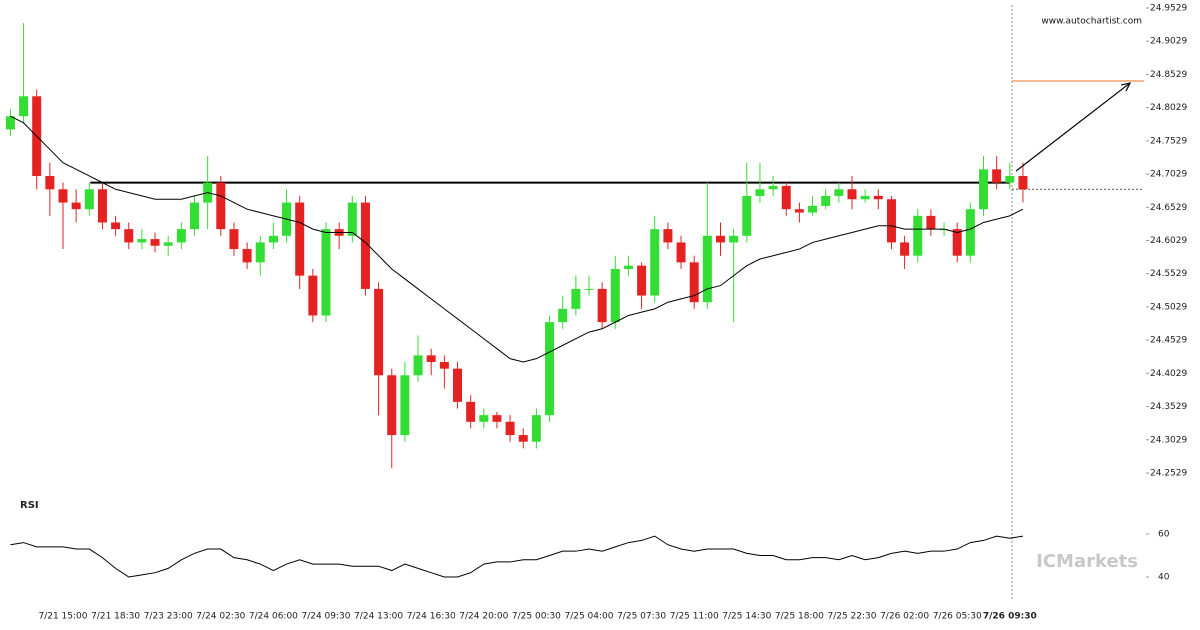 This screenshot has height=630, width=1200. Describe the element at coordinates (1164, 534) in the screenshot. I see `rsi-tick-label: 60` at that location.